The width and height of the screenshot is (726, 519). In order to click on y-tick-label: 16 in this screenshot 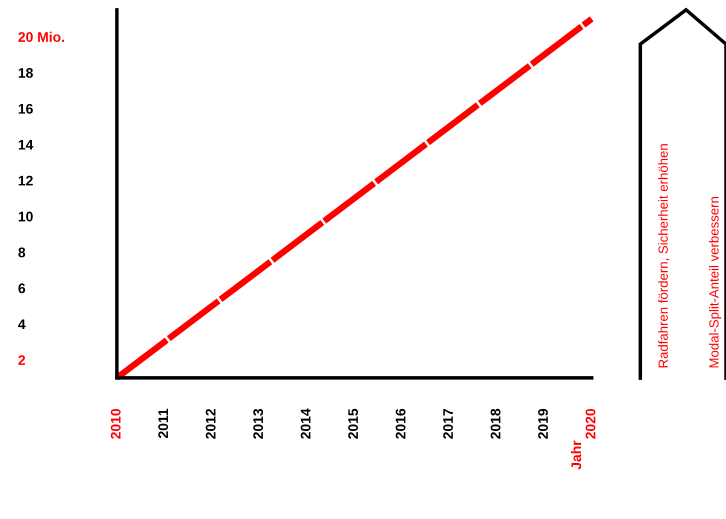, I will do `click(25, 109)`.